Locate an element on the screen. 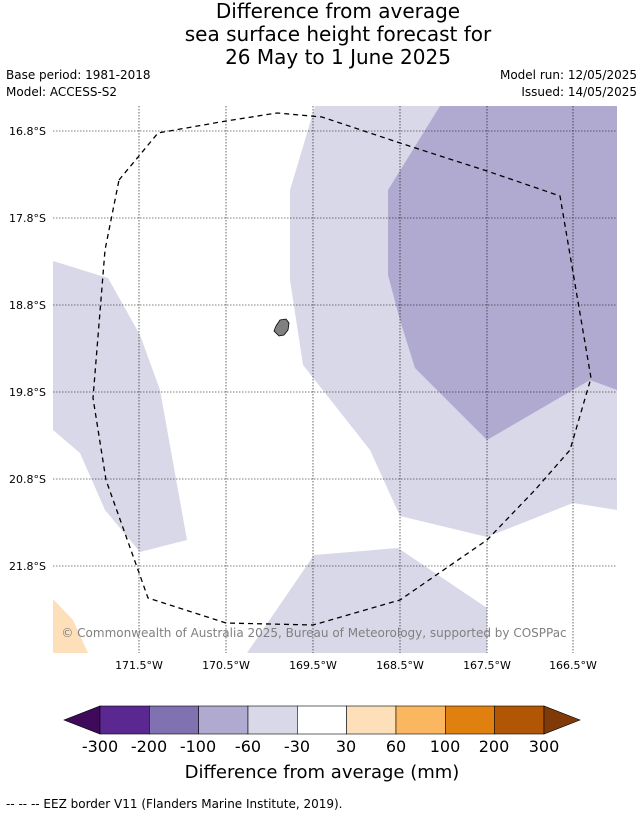  island-landmass is located at coordinates (281, 327).